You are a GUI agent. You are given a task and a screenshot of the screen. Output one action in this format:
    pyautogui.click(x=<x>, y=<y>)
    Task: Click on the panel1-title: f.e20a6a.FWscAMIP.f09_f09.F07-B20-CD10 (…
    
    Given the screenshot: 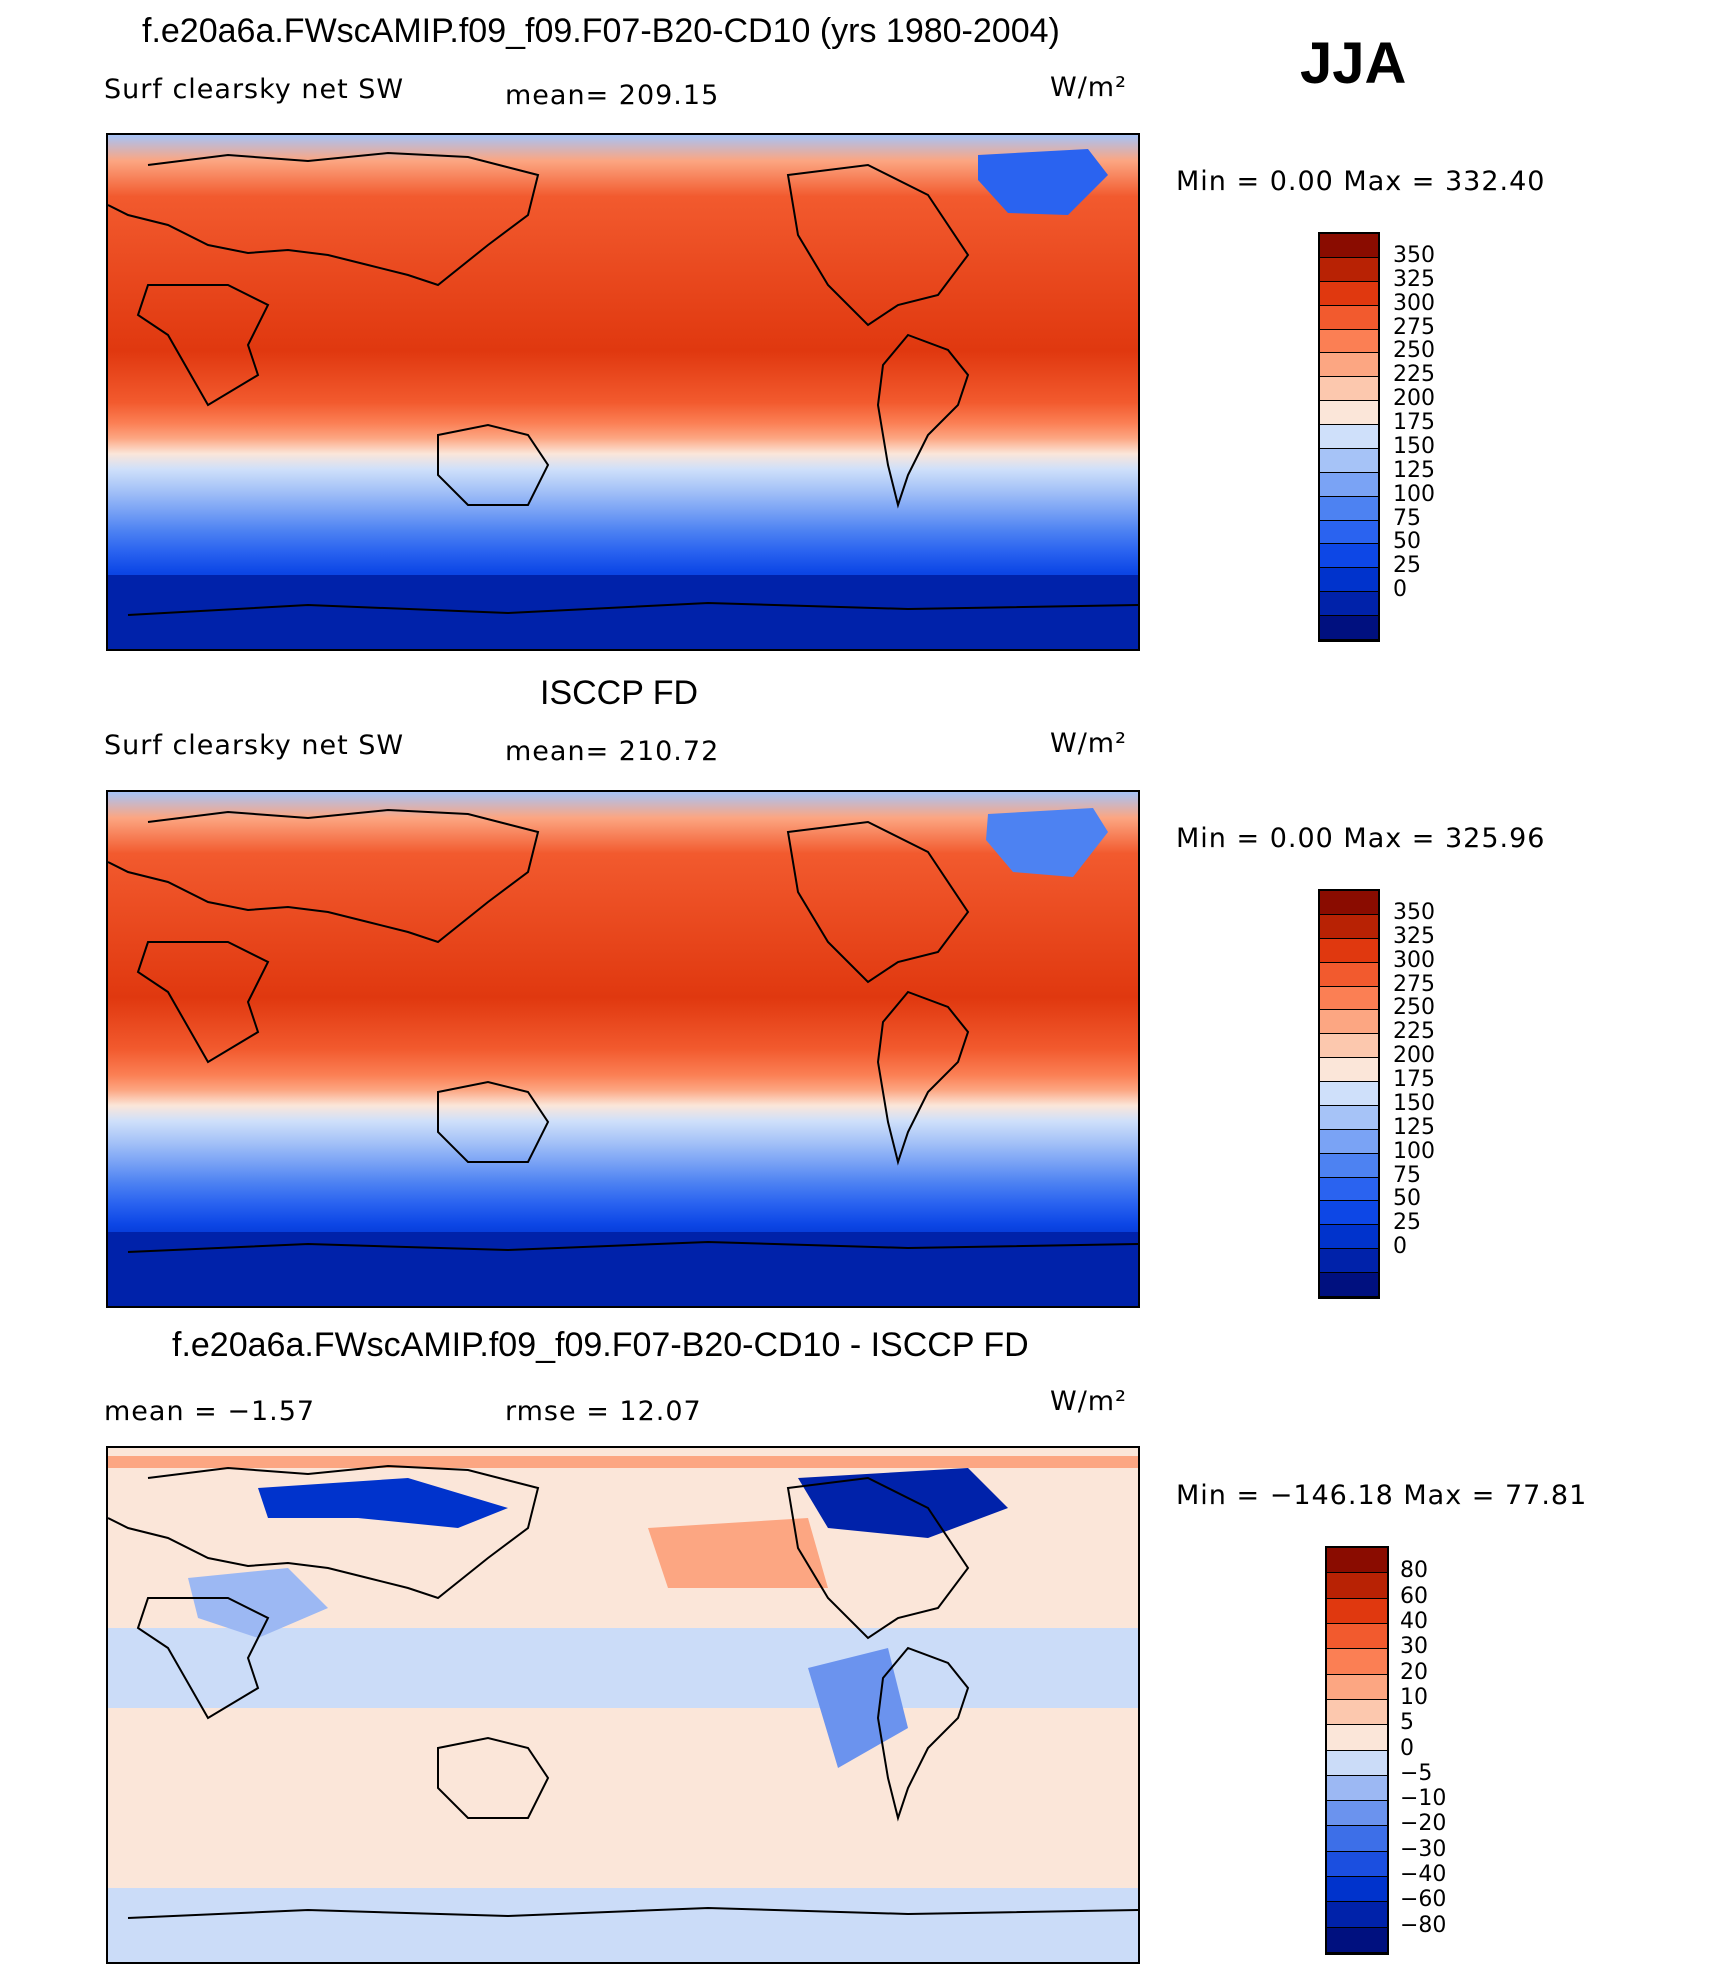 What is the action you would take?
    pyautogui.click(x=601, y=31)
    